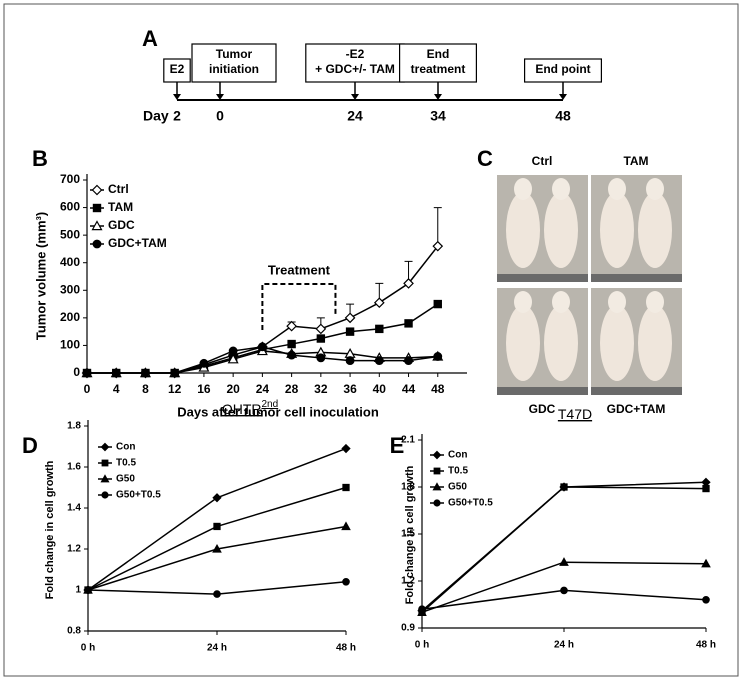 The height and width of the screenshot is (681, 743). I want to click on x-tick-label: 8, so click(145, 389).